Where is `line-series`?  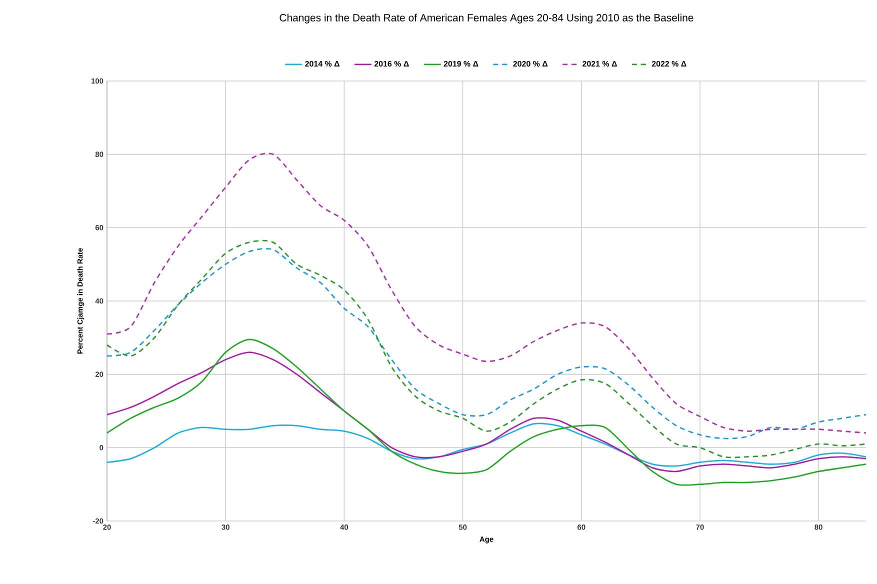 line-series is located at coordinates (486, 444).